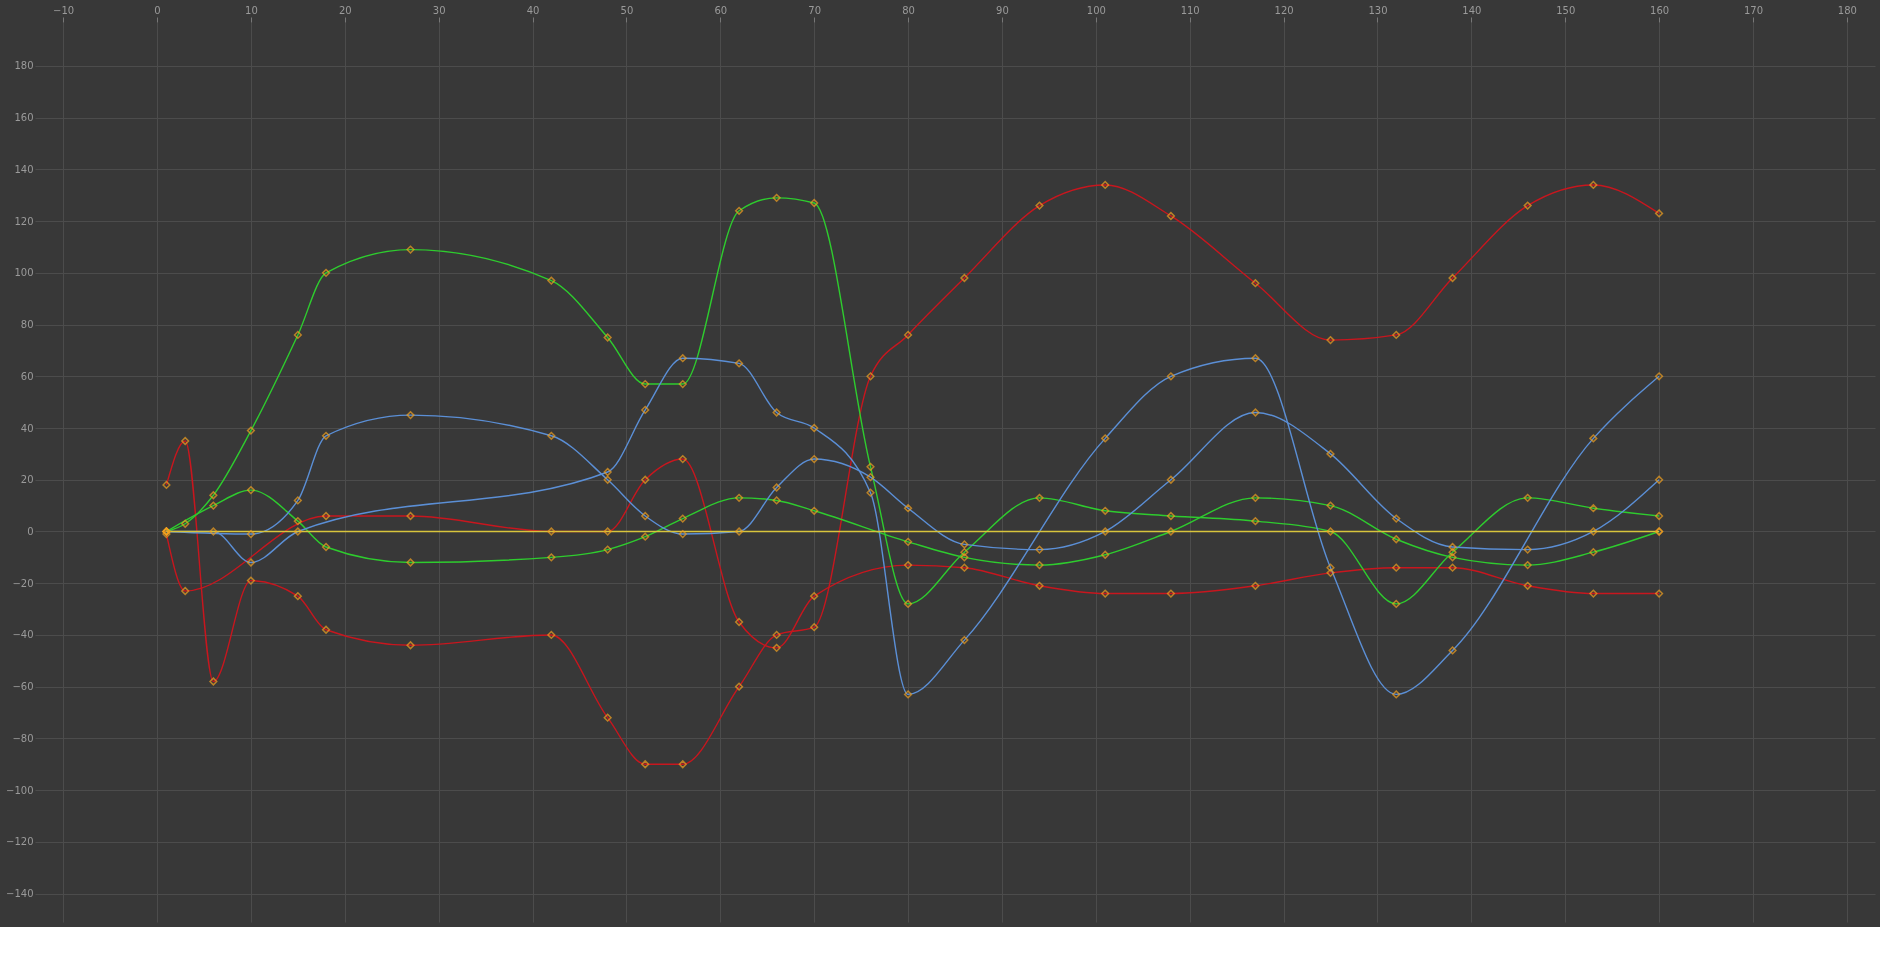 This screenshot has height=959, width=1899. I want to click on x-tick-label: 100, so click(1096, 10).